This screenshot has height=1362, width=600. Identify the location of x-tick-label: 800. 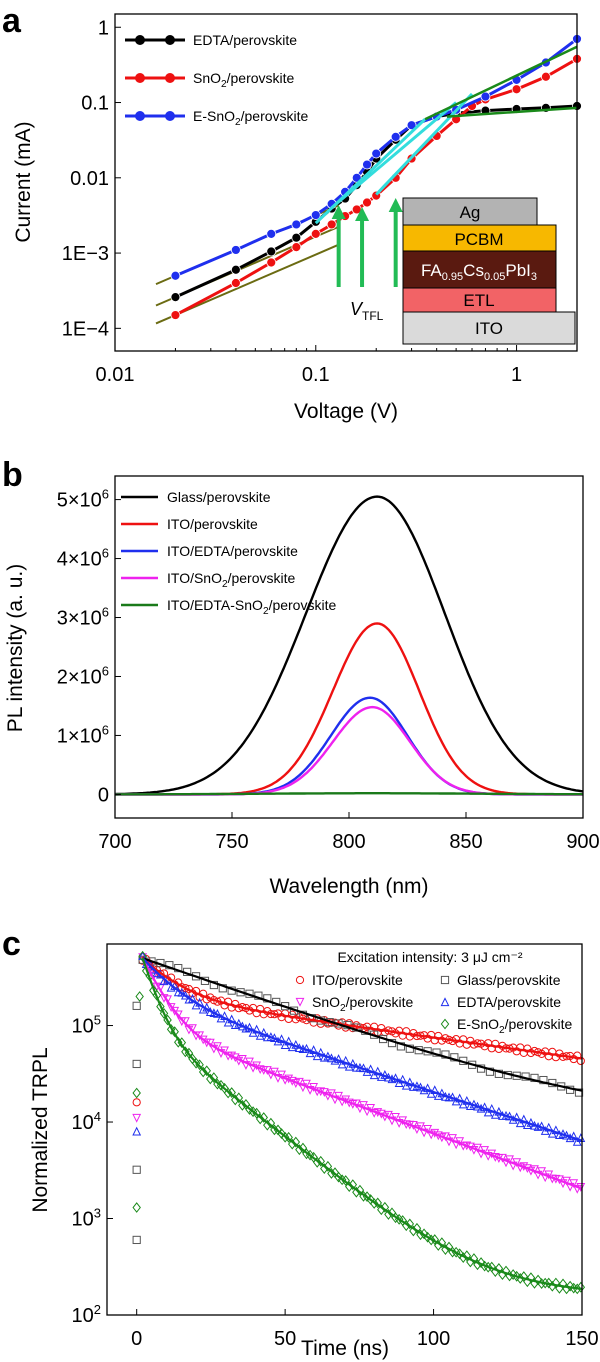
(348, 842).